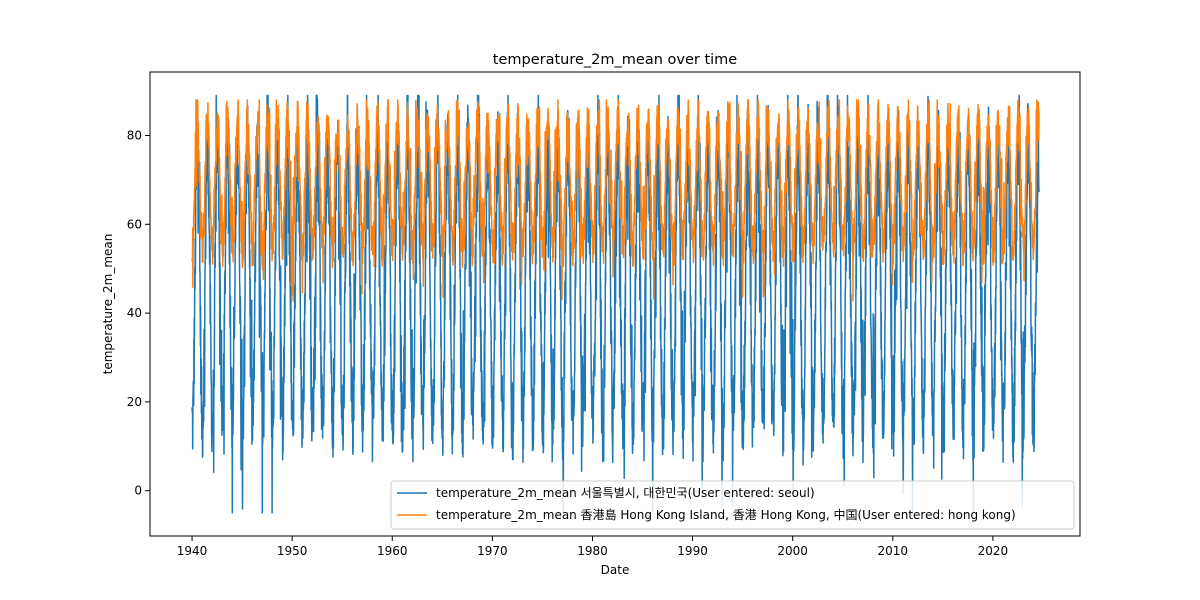  I want to click on x-axis: 1940 1950 1960 1970 1980 1990 2000 2010 2020, so click(592, 547).